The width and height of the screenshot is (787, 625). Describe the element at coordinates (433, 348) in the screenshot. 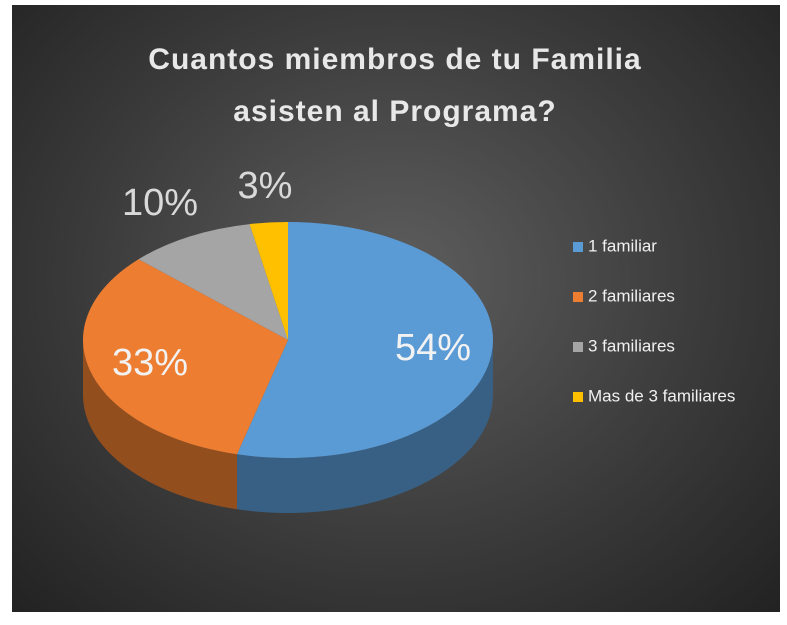

I see `data-label: 54%` at that location.